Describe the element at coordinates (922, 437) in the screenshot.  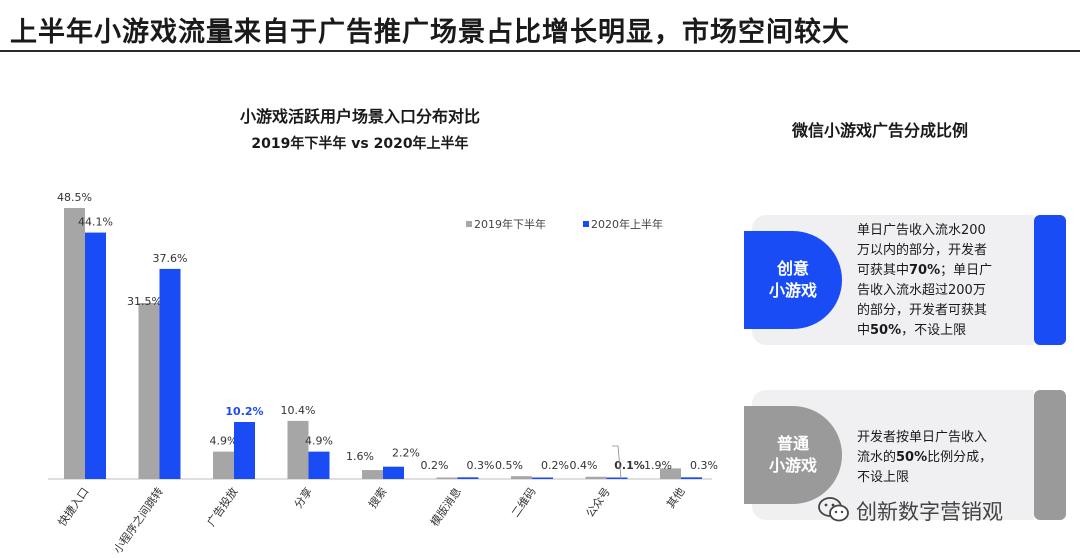
I see `desc-line: 开发者按单日广告收入` at that location.